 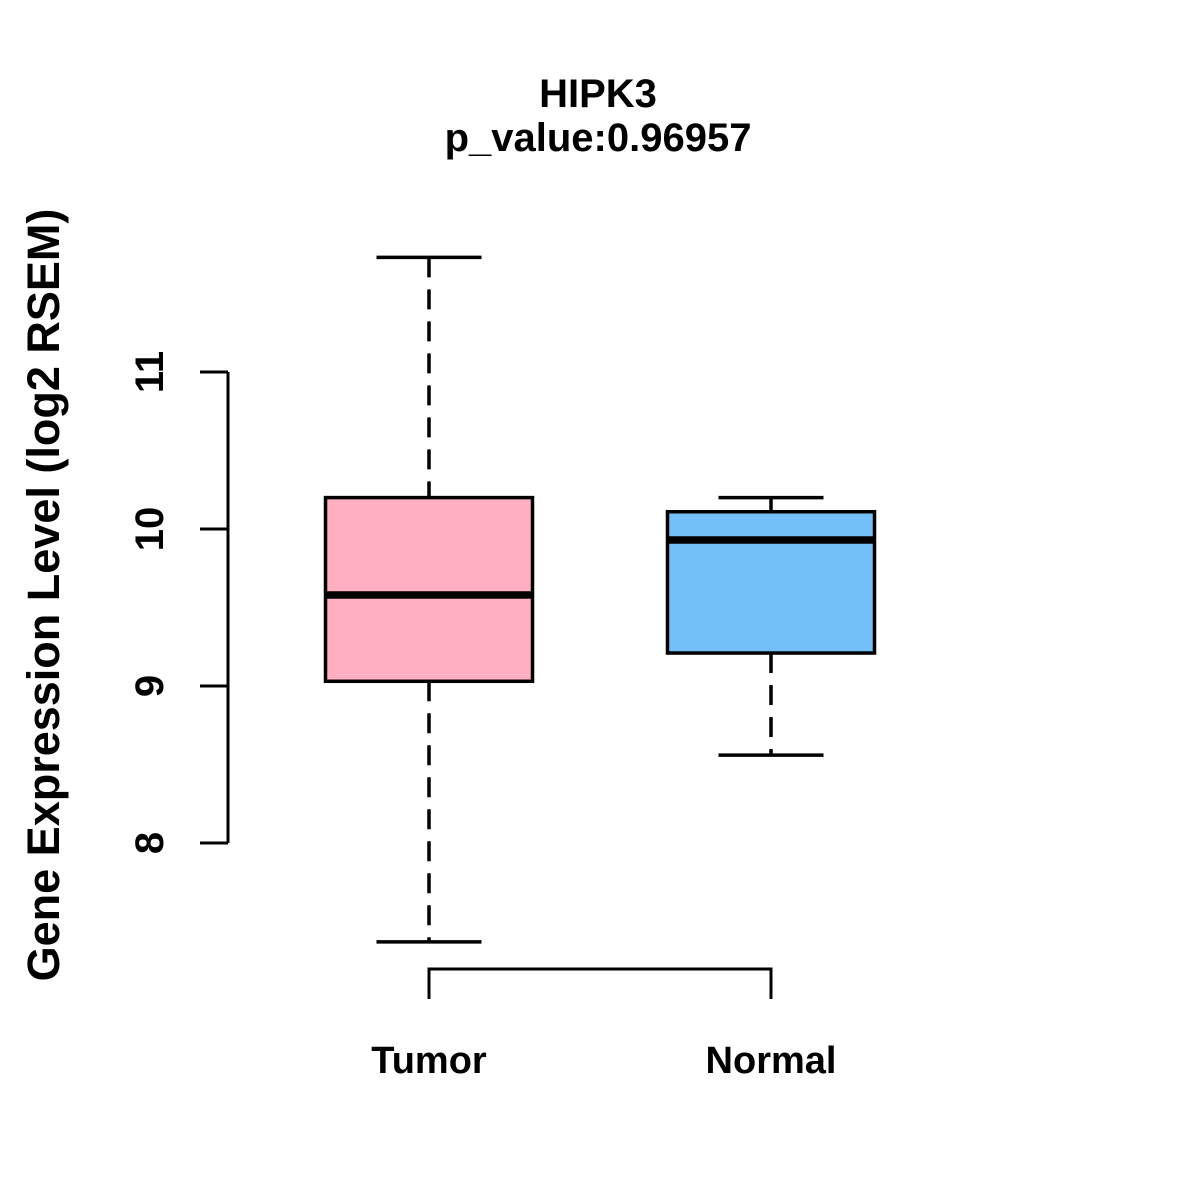 What do you see at coordinates (771, 1061) in the screenshot?
I see `x-axis-label-normal: Normal` at bounding box center [771, 1061].